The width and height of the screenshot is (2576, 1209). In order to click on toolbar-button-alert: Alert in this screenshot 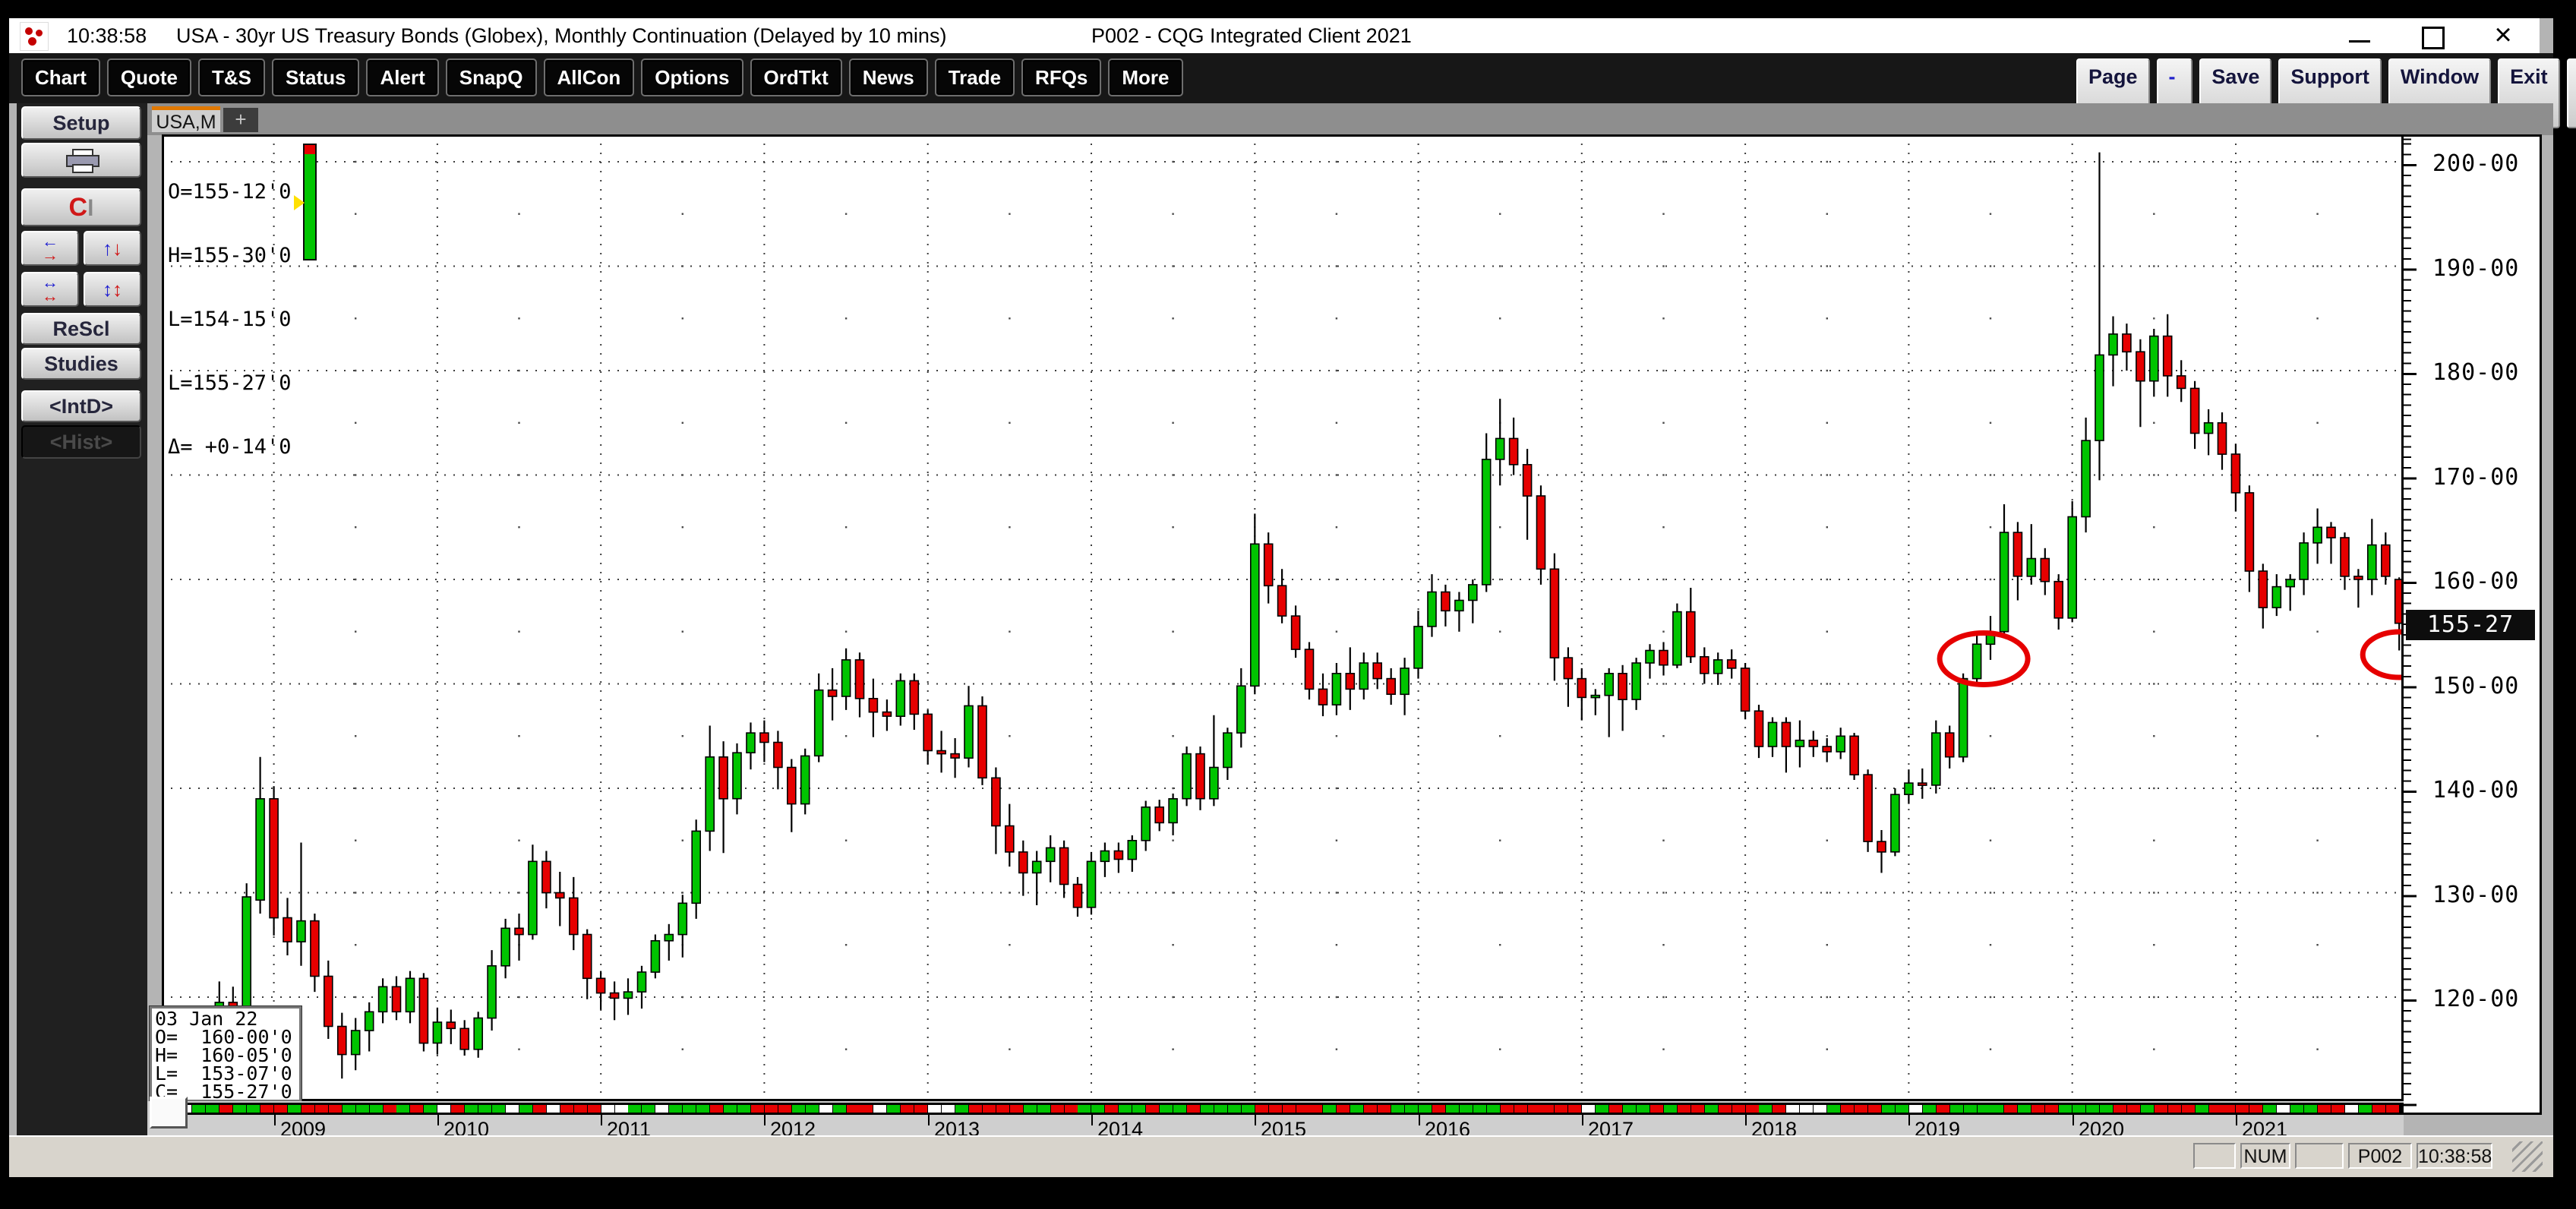, I will do `click(402, 77)`.